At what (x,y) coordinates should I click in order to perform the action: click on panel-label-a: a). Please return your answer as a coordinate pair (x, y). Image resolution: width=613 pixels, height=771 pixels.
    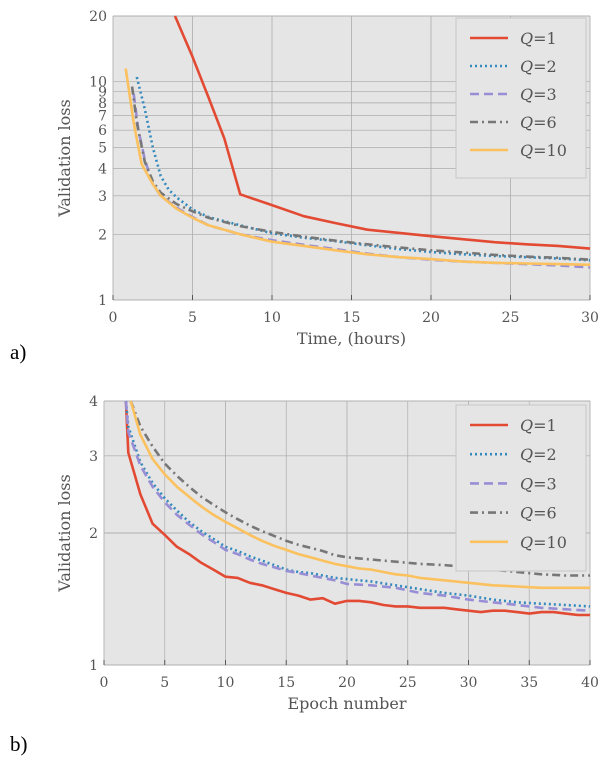
    Looking at the image, I should click on (18, 352).